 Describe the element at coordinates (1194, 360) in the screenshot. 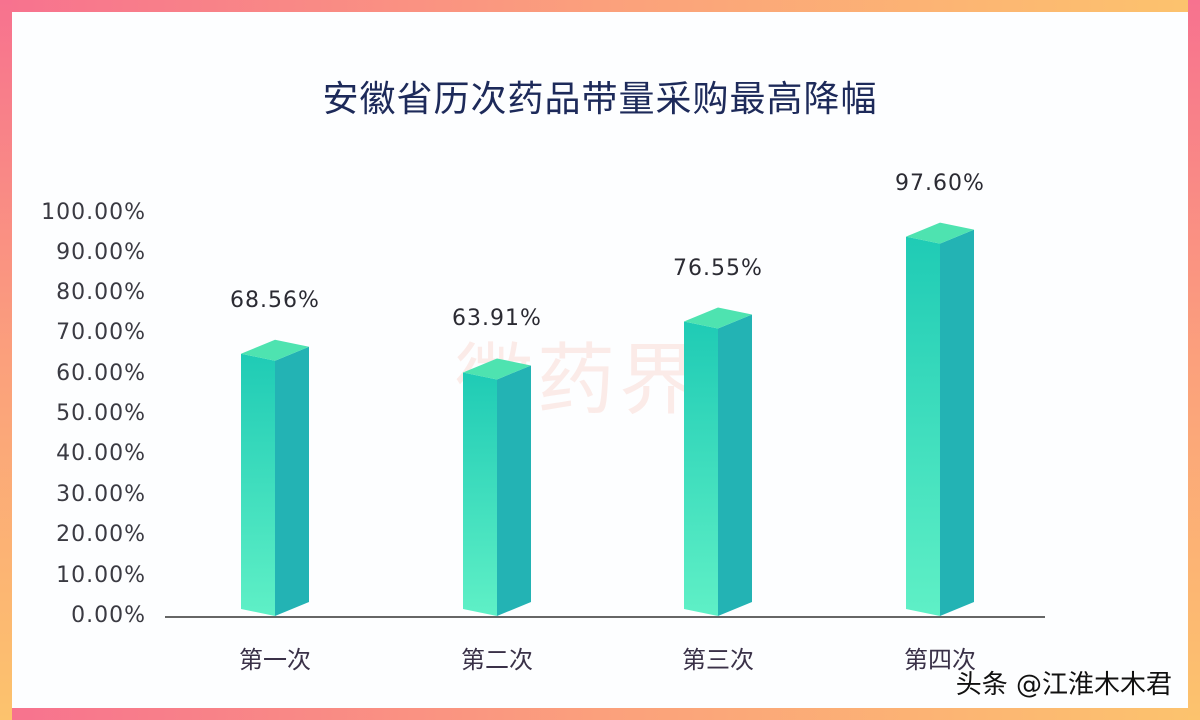

I see `frame-right` at that location.